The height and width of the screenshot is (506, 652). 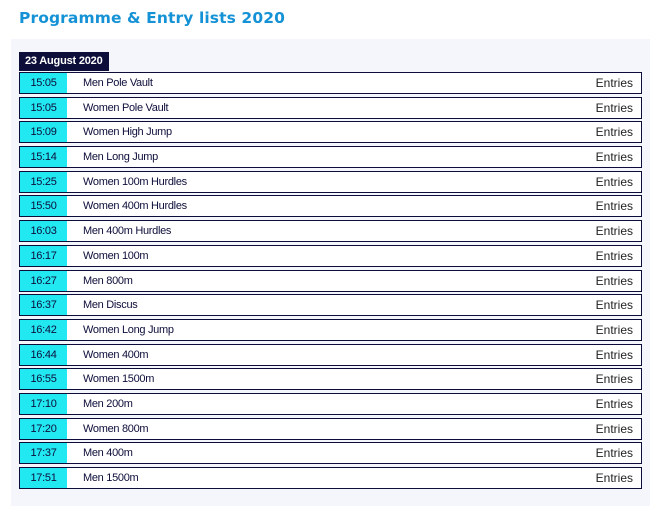 What do you see at coordinates (330, 83) in the screenshot?
I see `event-row: 15:05 Men Pole Vault Entries` at bounding box center [330, 83].